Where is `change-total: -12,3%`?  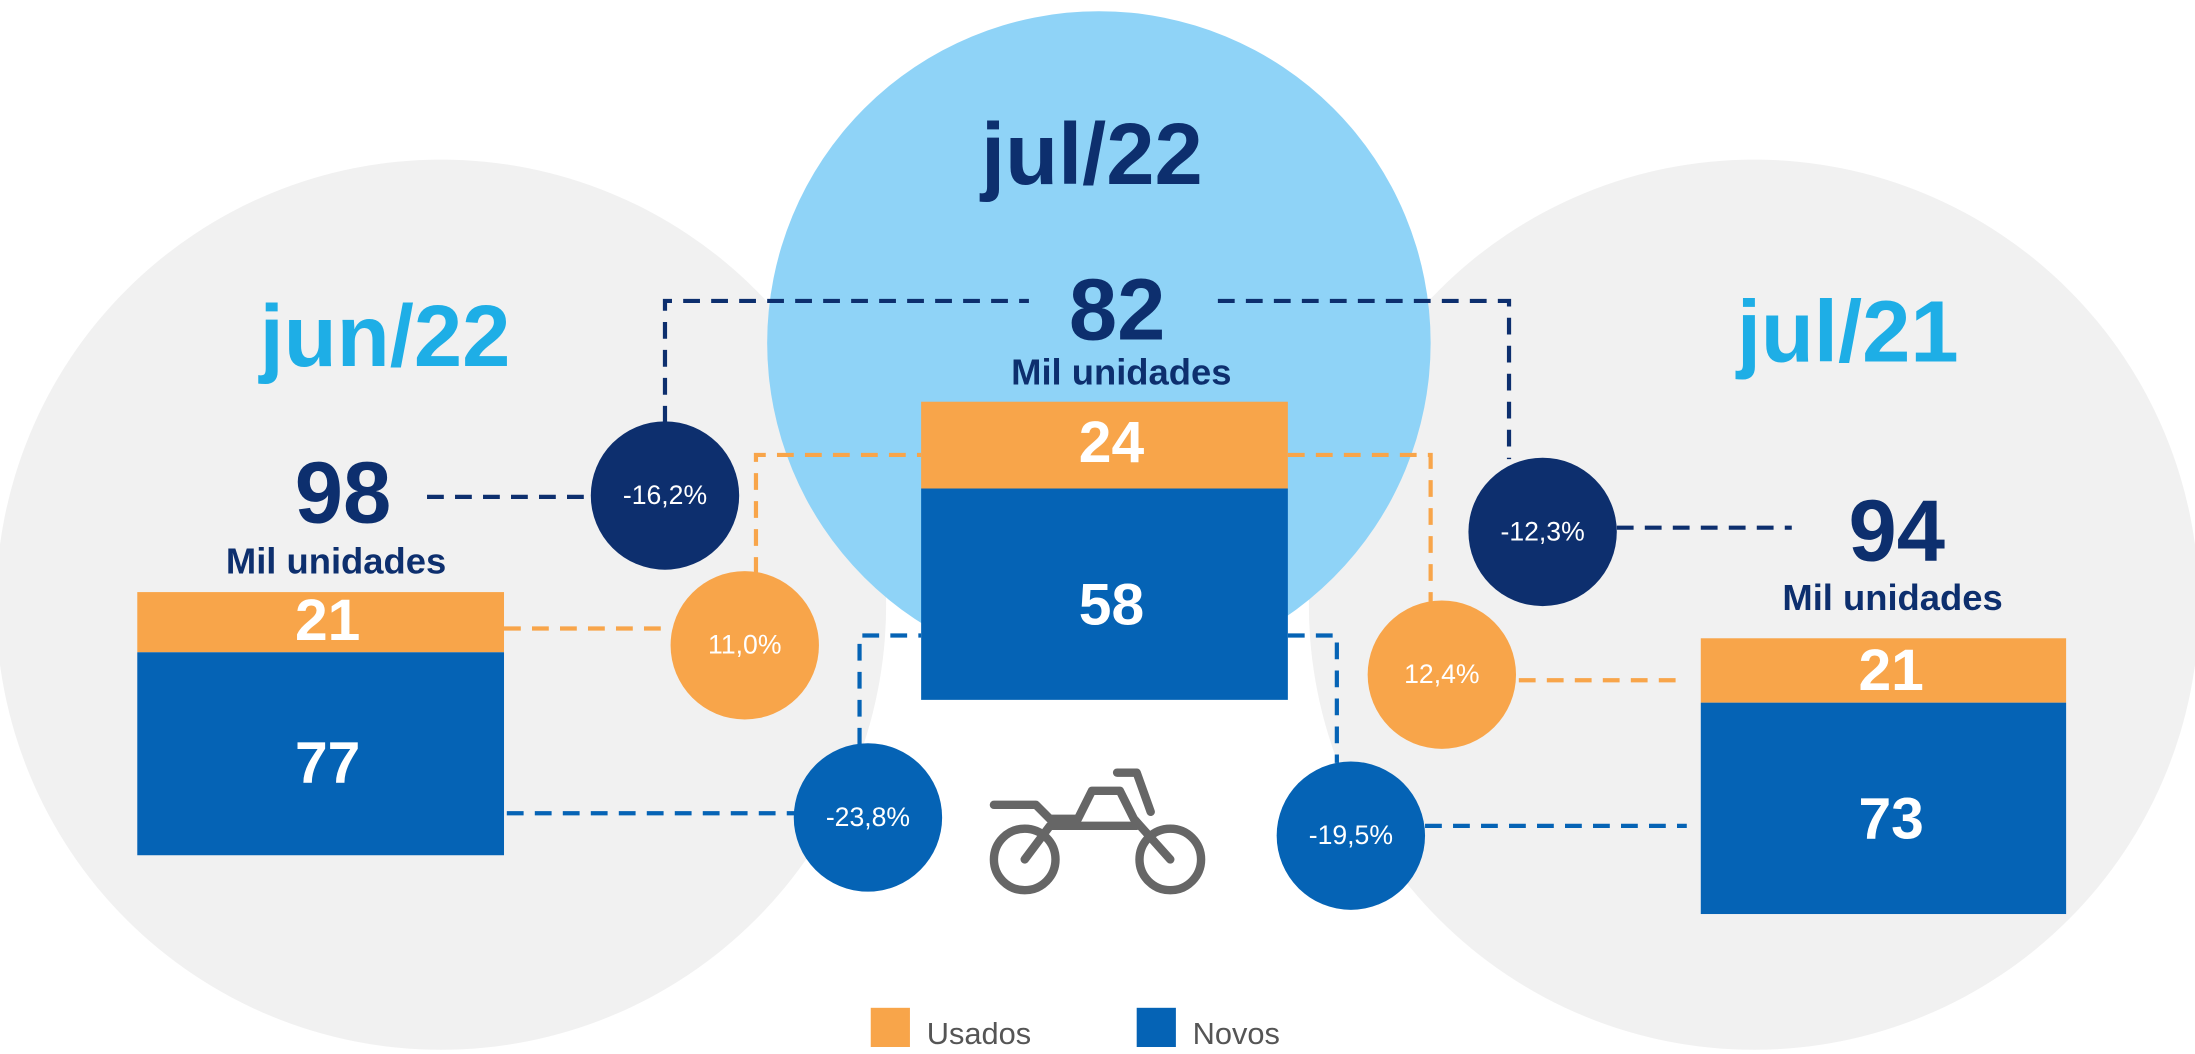 change-total: -12,3% is located at coordinates (1543, 531).